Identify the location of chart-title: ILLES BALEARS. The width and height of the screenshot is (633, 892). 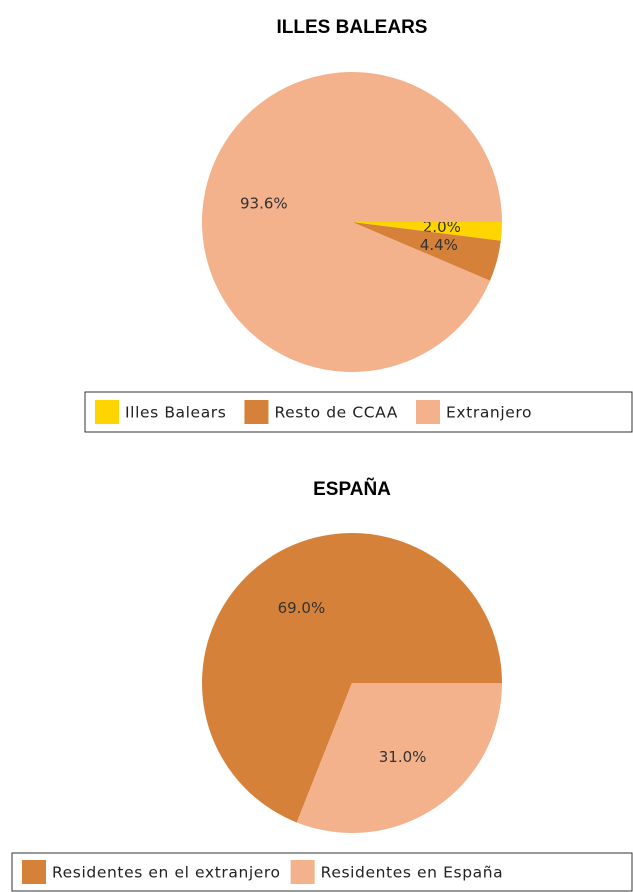
(352, 27).